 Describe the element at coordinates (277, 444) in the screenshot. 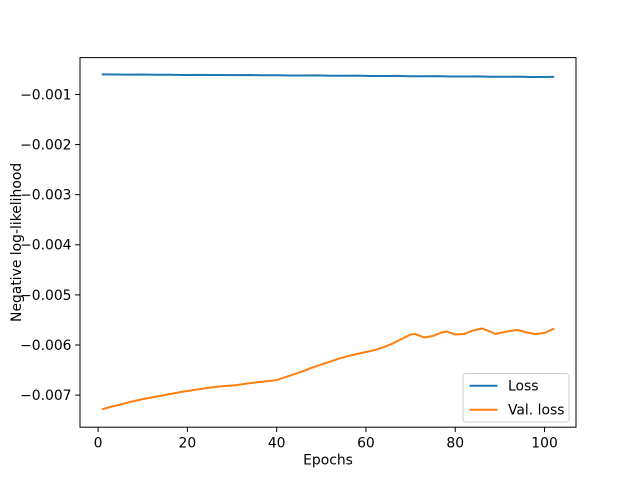

I see `x-tick-label: 40` at that location.